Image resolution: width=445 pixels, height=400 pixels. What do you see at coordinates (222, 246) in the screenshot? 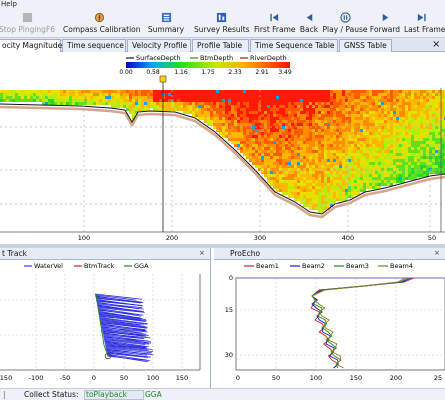
I see `pane-splitter` at bounding box center [222, 246].